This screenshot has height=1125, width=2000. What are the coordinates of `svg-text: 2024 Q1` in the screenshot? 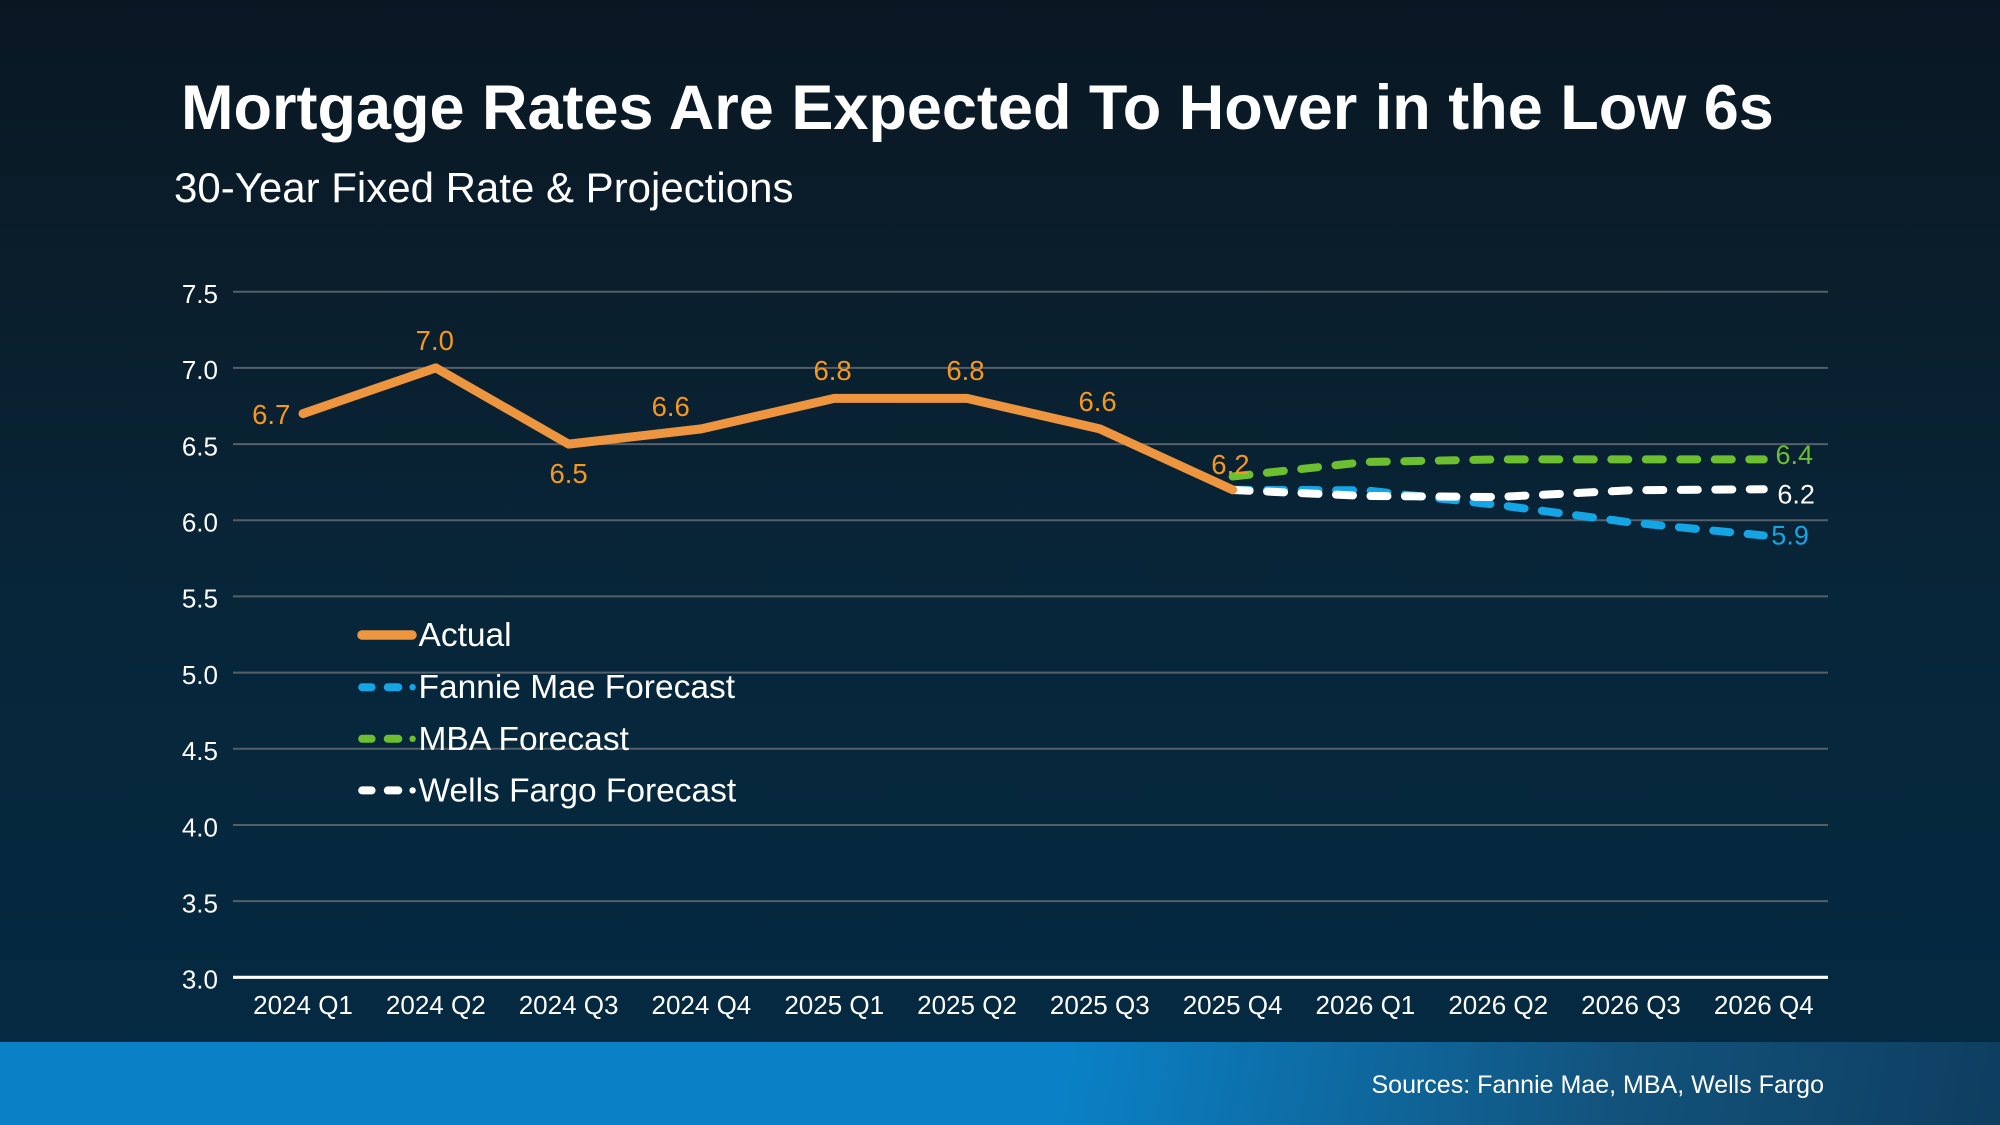 It's located at (303, 1005).